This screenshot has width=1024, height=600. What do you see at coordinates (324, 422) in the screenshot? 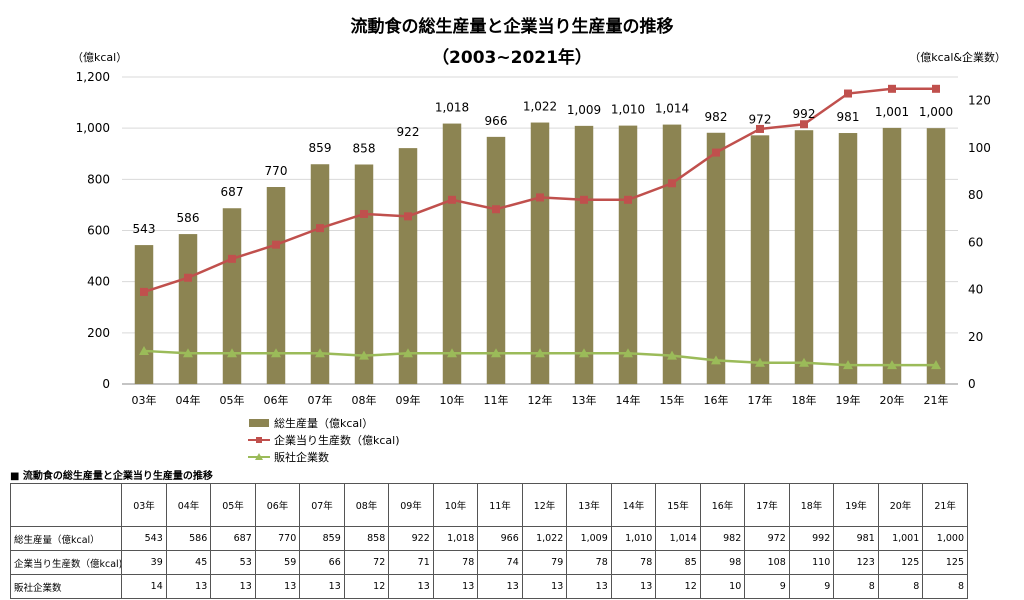
I see `legend-item-bars: 総生産量（億kcal）` at bounding box center [324, 422].